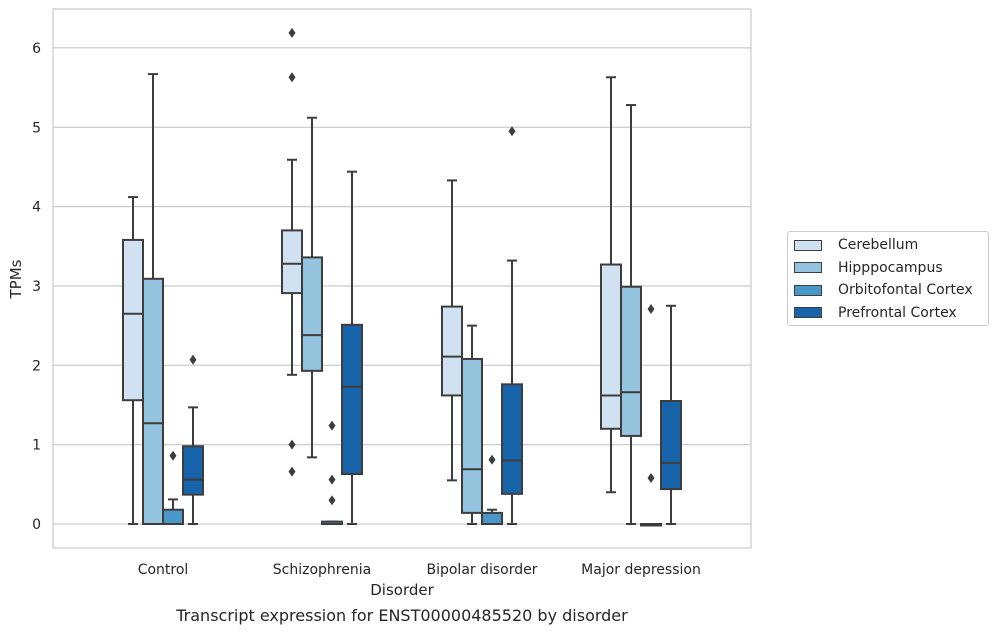 This screenshot has height=634, width=999. What do you see at coordinates (897, 312) in the screenshot?
I see `legend-label: Prefrontal Cortex` at bounding box center [897, 312].